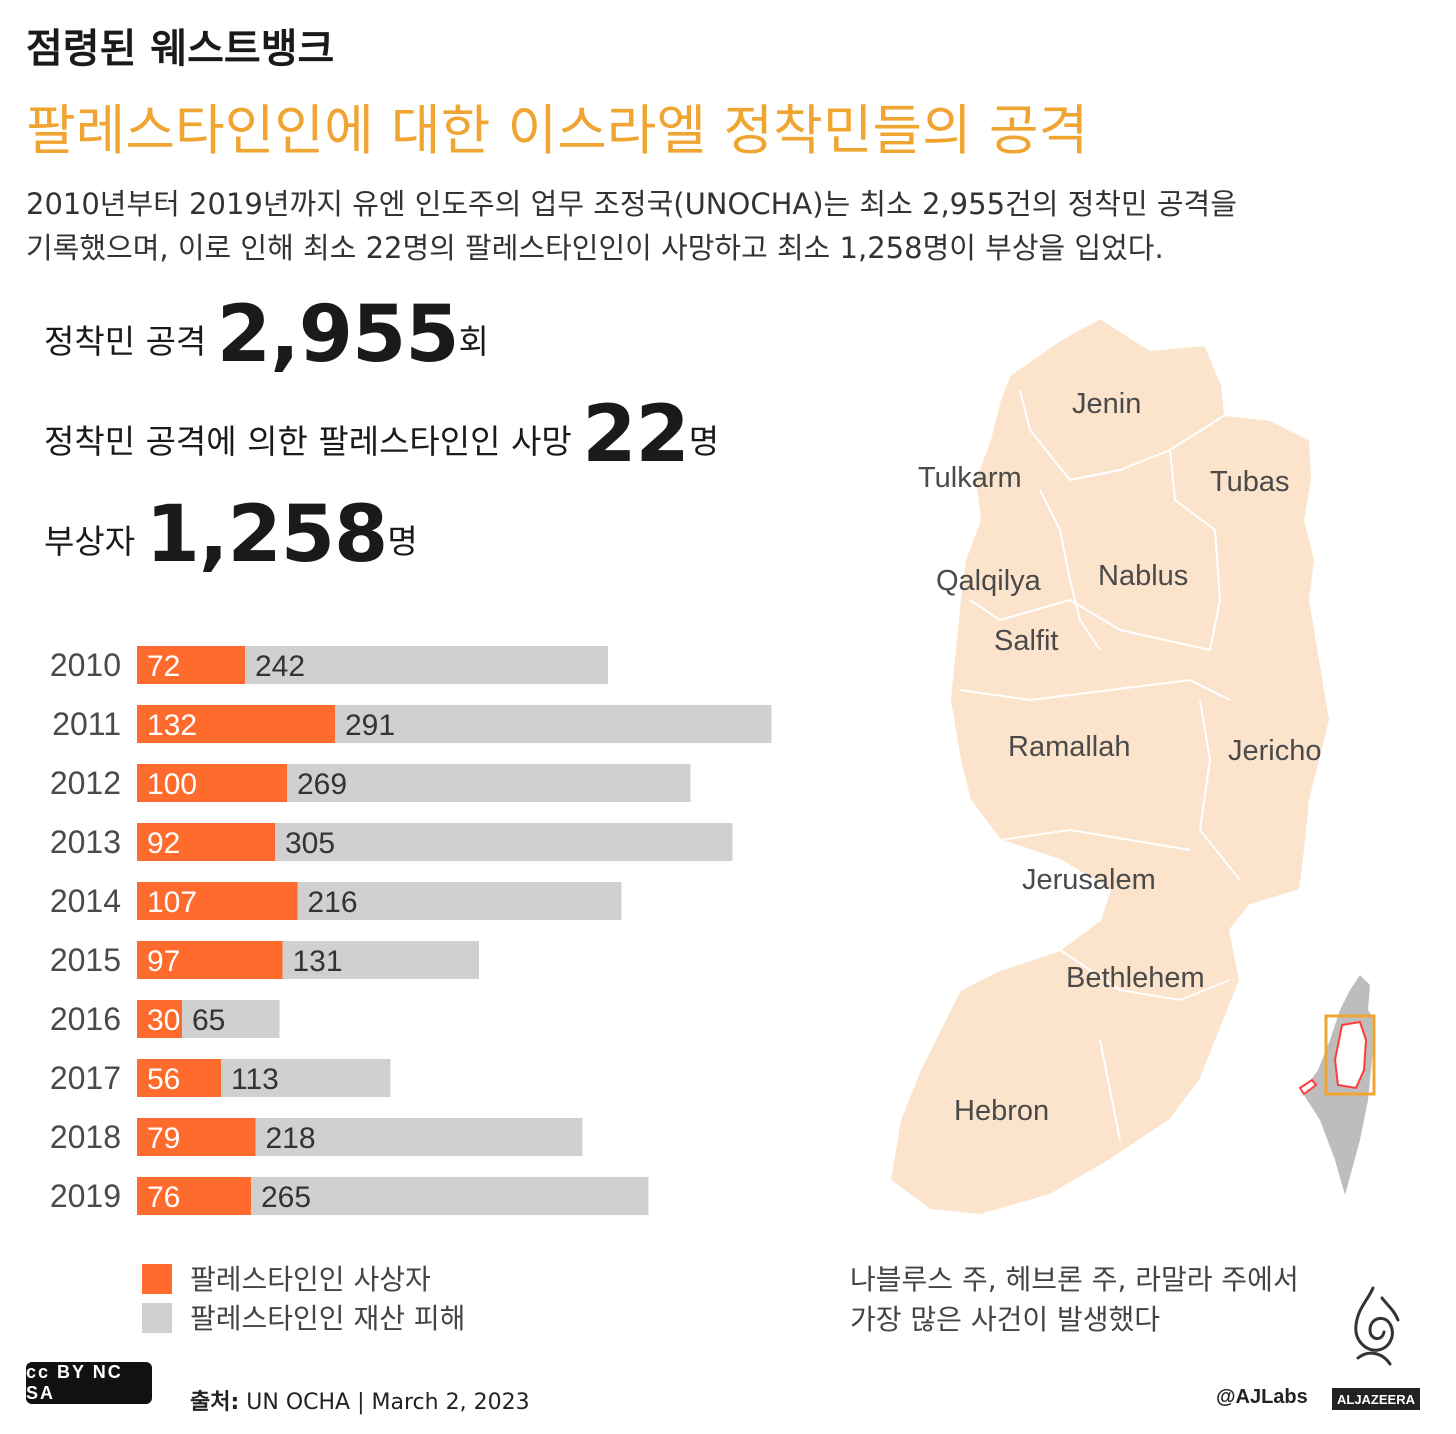  Describe the element at coordinates (206, 842) in the screenshot. I see `bar-casualties-2013` at that location.